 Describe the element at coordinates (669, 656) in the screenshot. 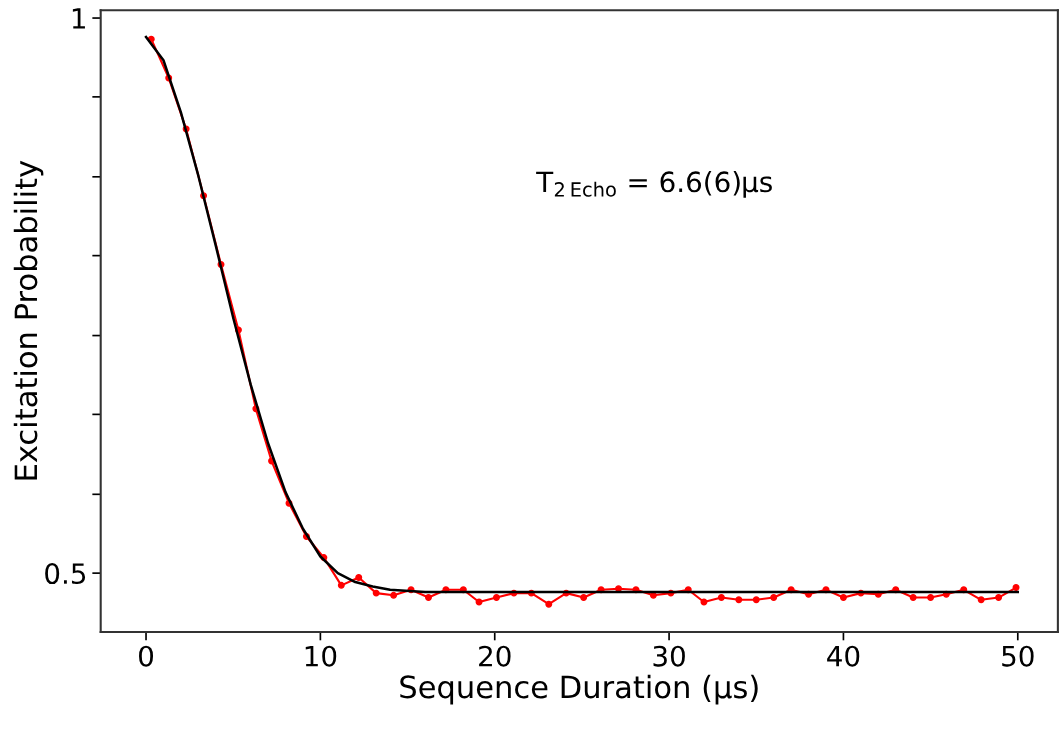

I see `x-tick-label: 30` at that location.